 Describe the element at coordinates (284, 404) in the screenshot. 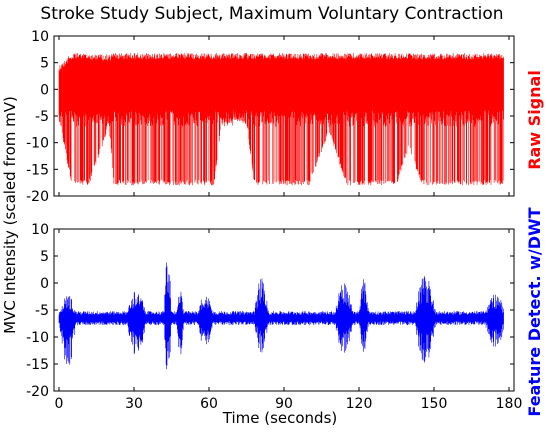

I see `x-tick-label: 90` at that location.